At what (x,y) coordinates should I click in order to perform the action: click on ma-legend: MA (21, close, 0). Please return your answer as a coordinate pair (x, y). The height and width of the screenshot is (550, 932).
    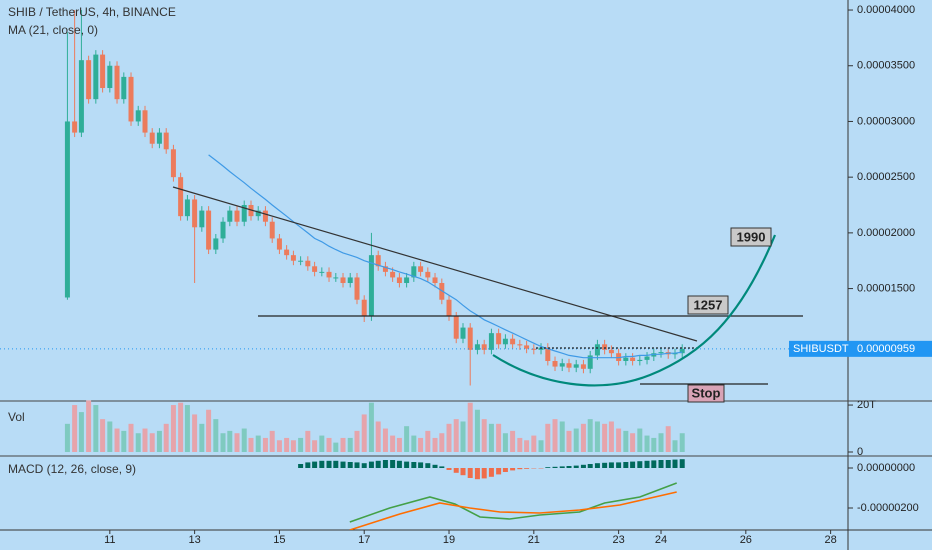
    Looking at the image, I should click on (53, 30).